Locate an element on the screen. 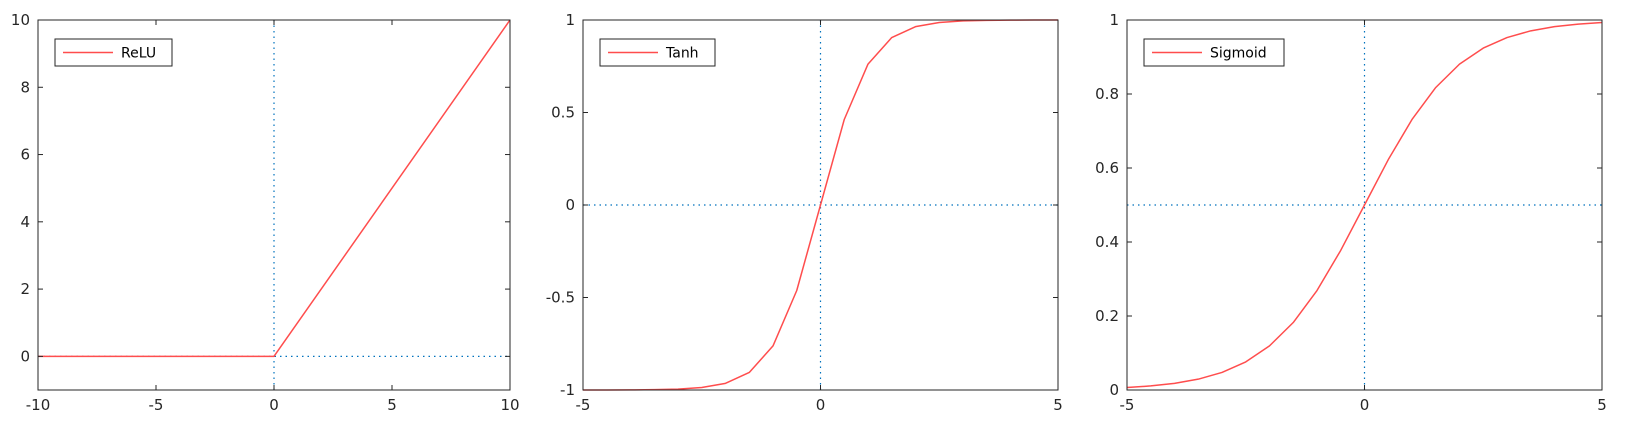 This screenshot has width=1626, height=422. y-tick-label: 0.2 is located at coordinates (1107, 316).